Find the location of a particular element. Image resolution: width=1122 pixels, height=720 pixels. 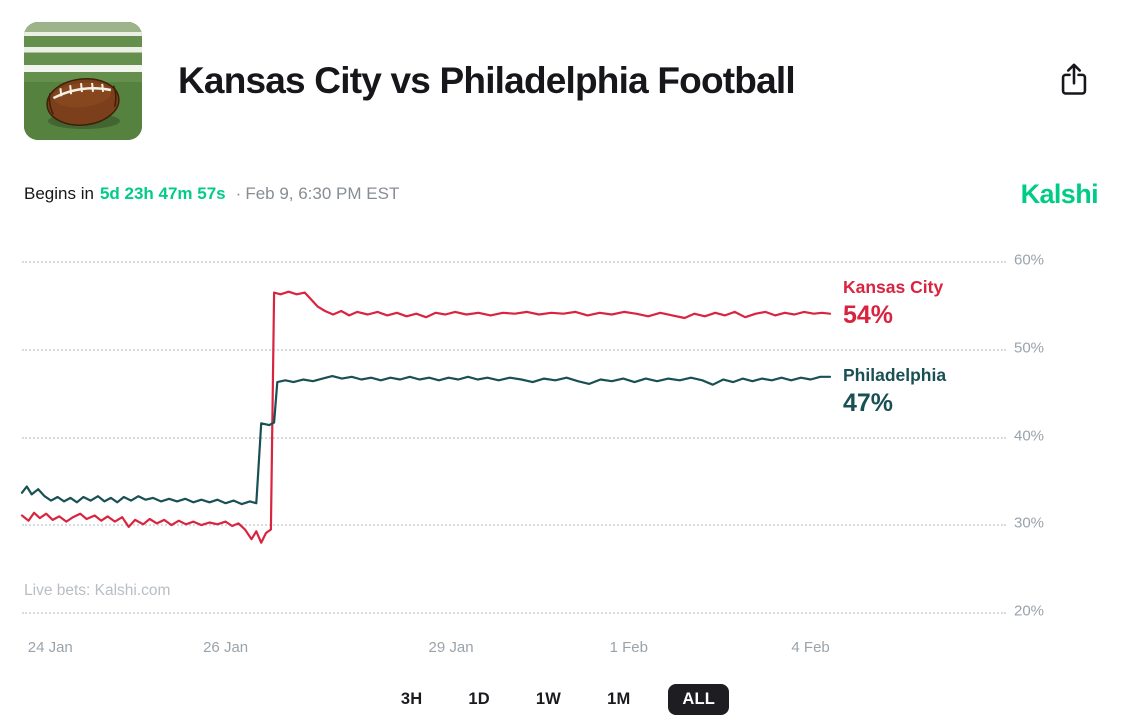

y-axis-label: 40% is located at coordinates (1029, 436).